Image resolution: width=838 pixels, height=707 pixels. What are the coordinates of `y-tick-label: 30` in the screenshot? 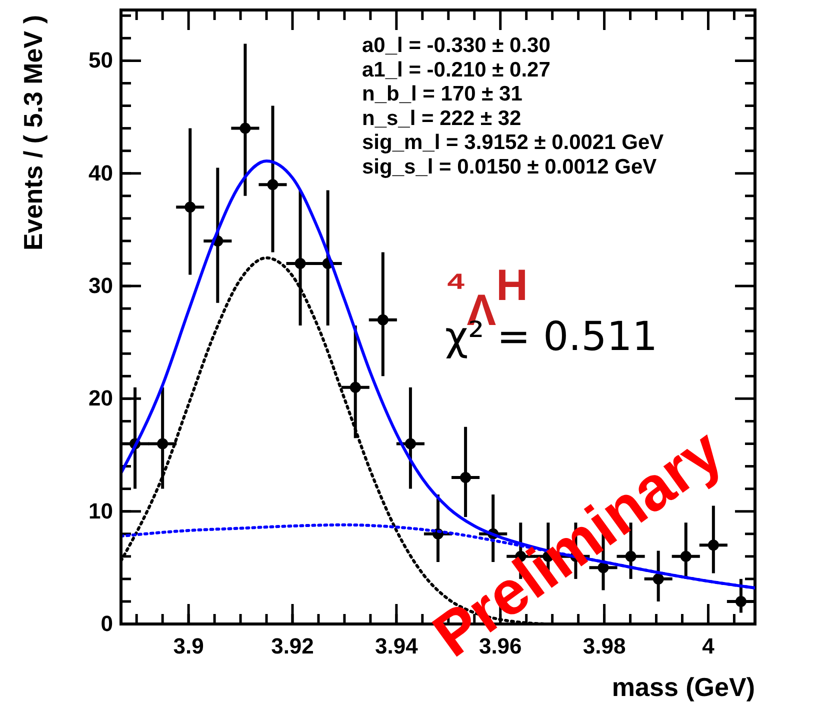 It's located at (100, 285).